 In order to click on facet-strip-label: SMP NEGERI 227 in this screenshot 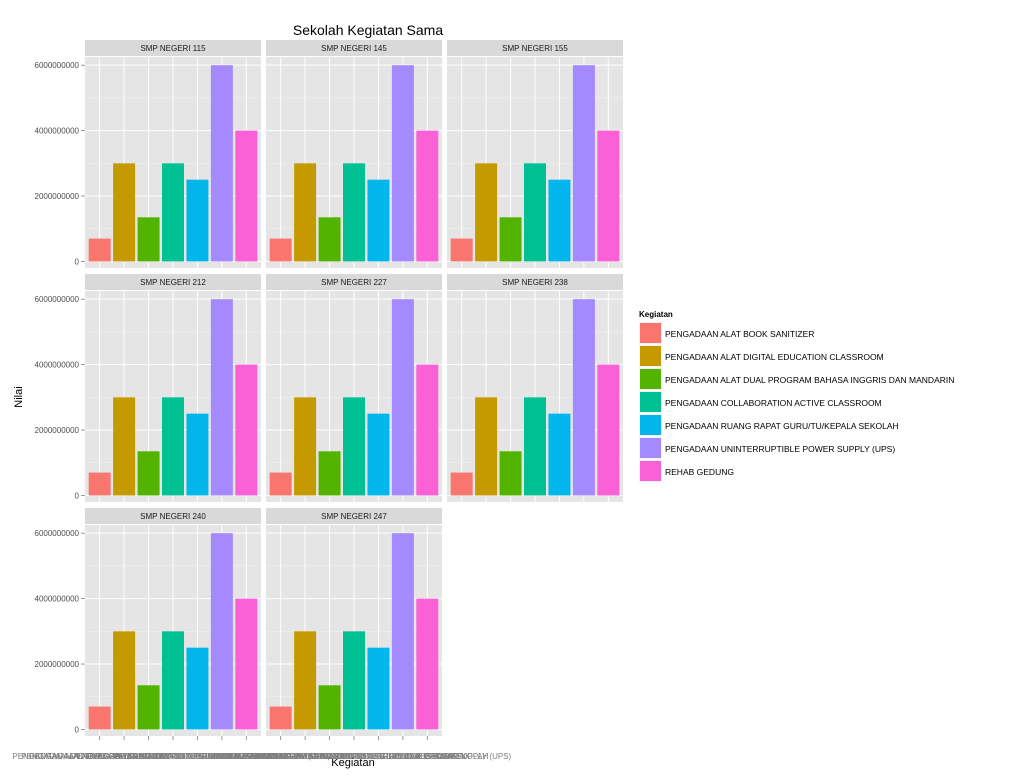, I will do `click(354, 282)`.